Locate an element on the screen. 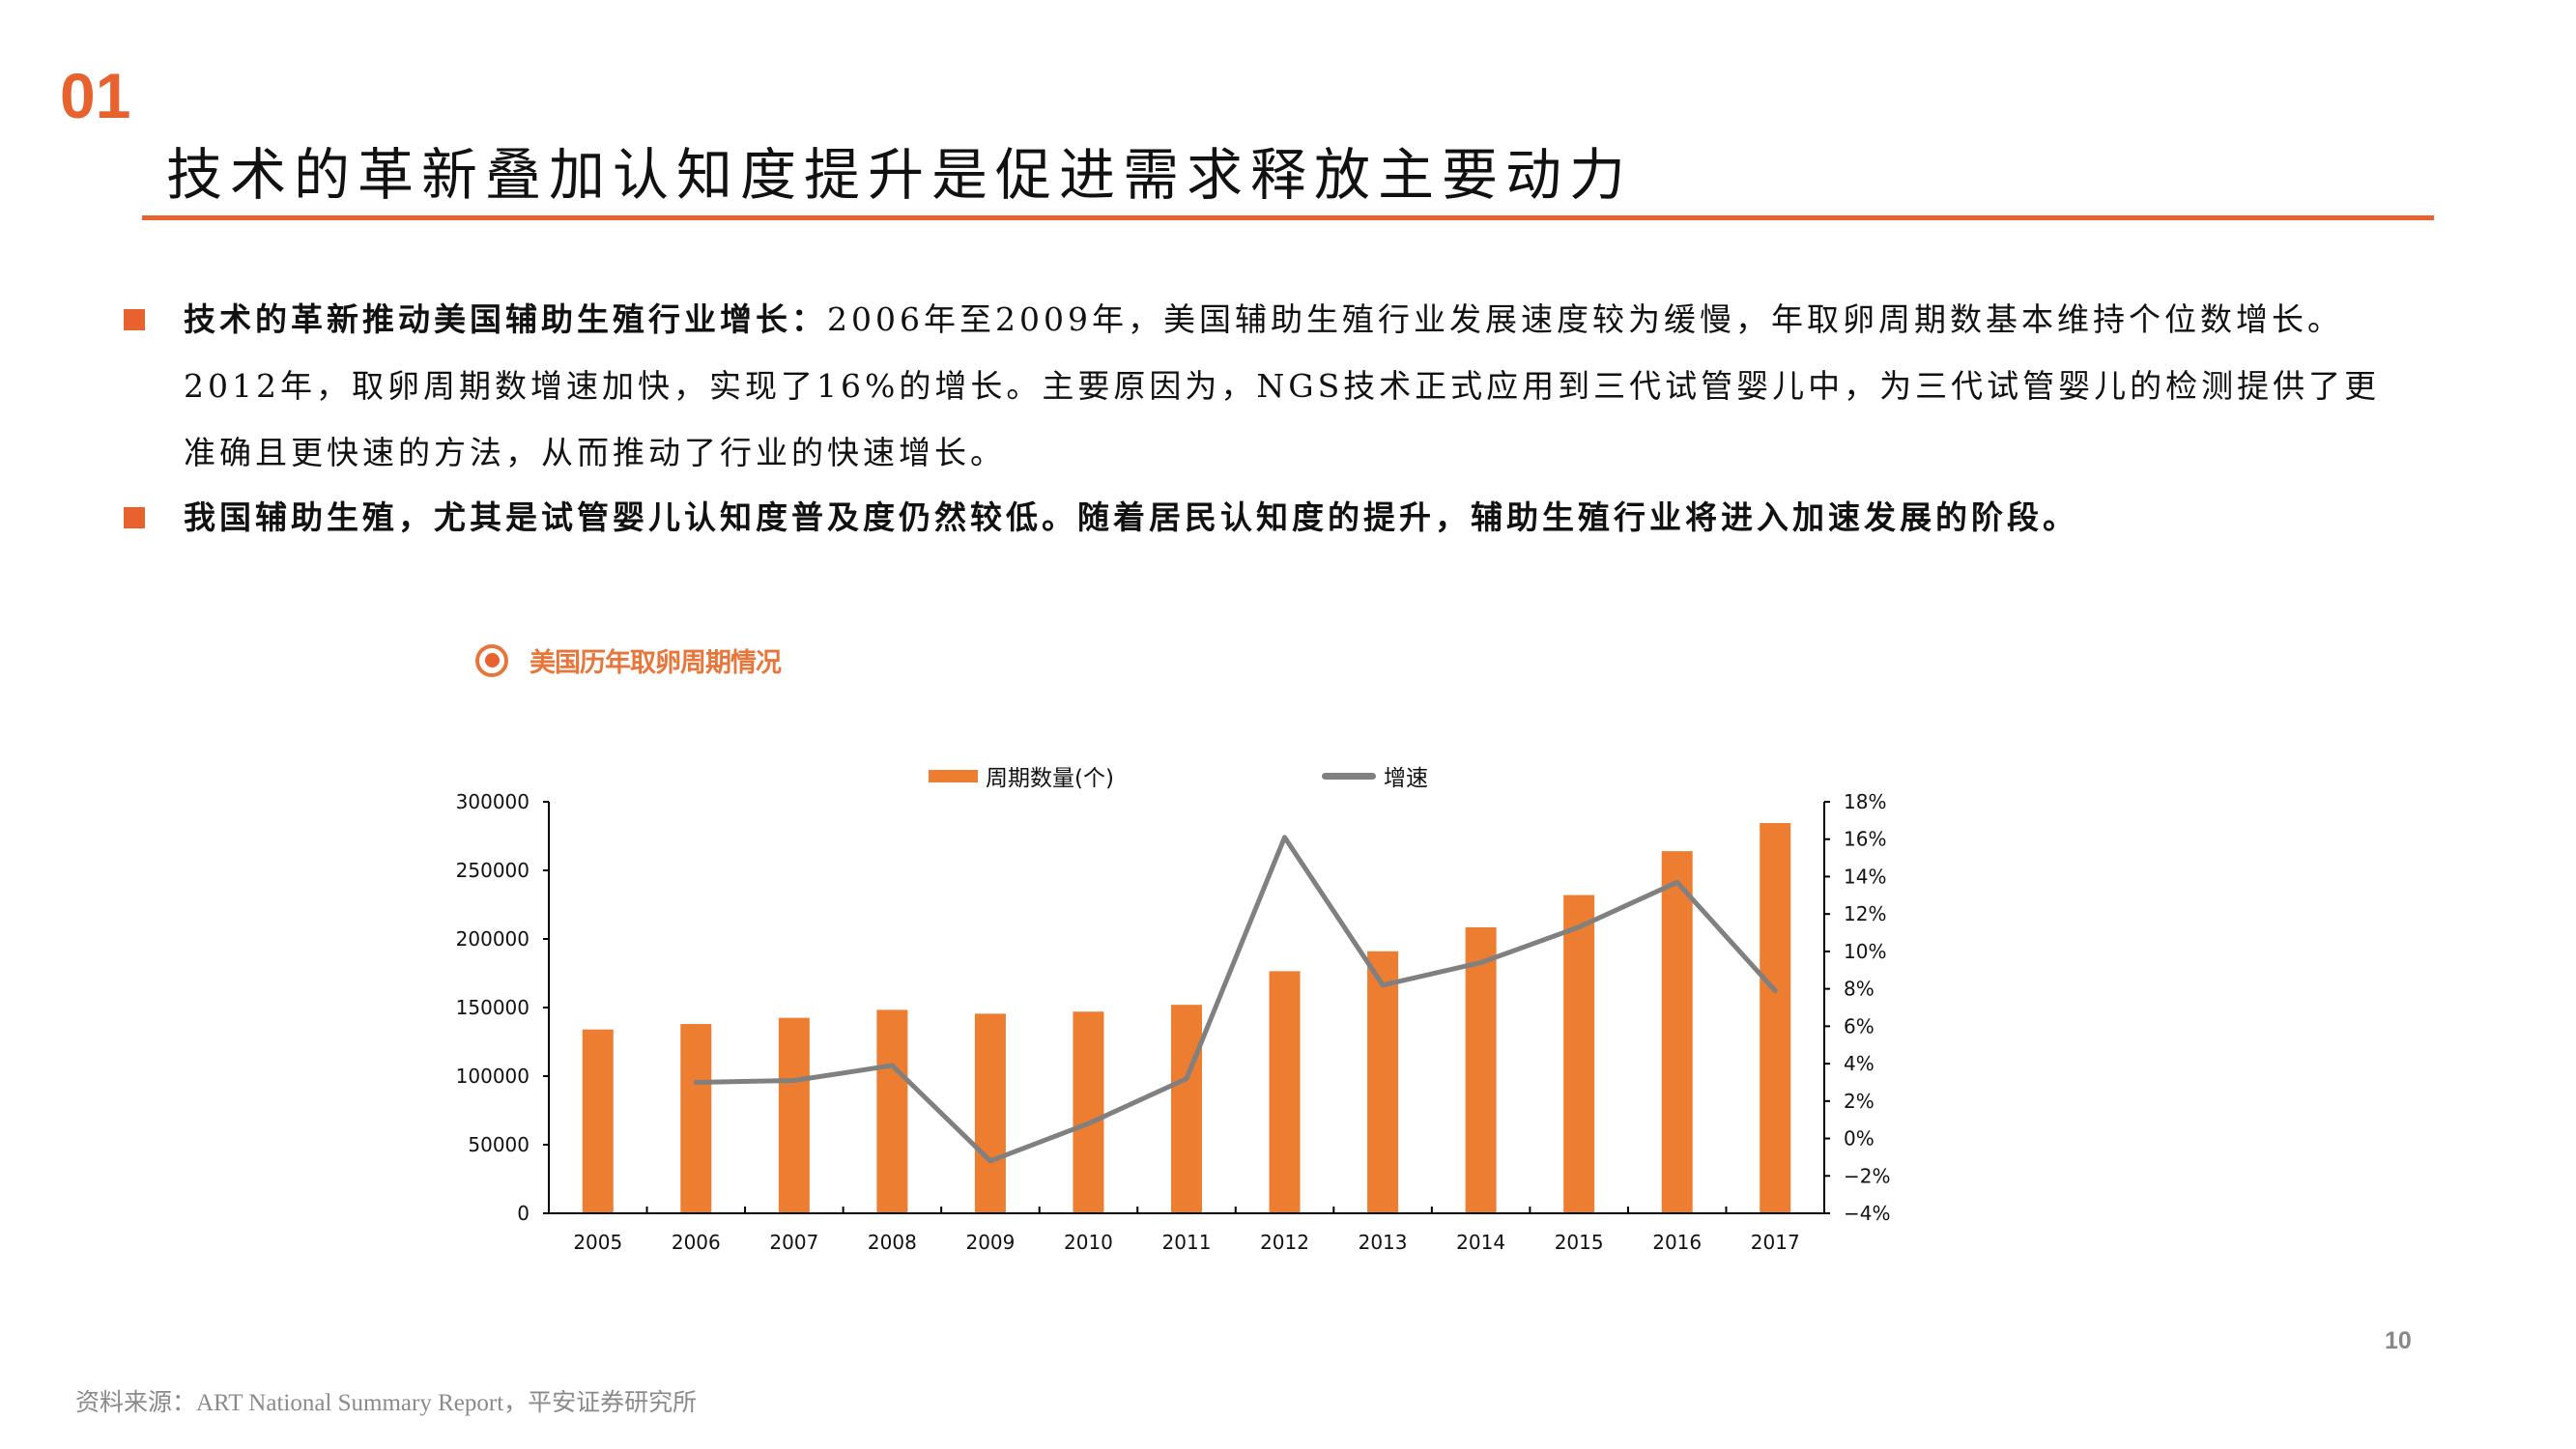 This screenshot has height=1449, width=2576. bullet-1-lead: 技术的革新推动美国辅助生殖行业增长： is located at coordinates (505, 319).